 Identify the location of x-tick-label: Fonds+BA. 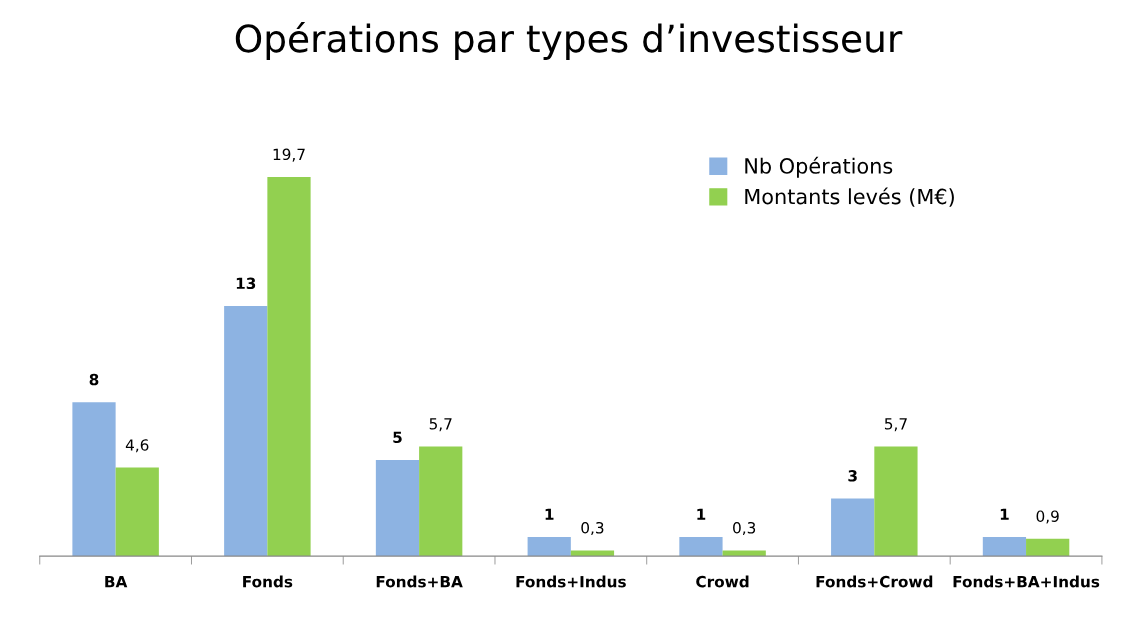
(419, 581).